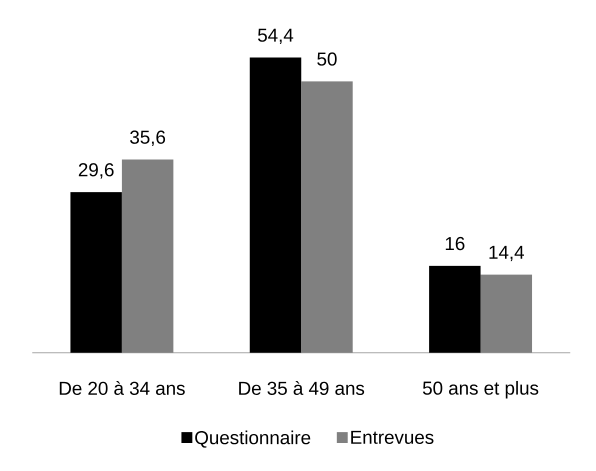 This screenshot has width=596, height=471. Describe the element at coordinates (392, 437) in the screenshot. I see `legend-label: Entrevues` at that location.